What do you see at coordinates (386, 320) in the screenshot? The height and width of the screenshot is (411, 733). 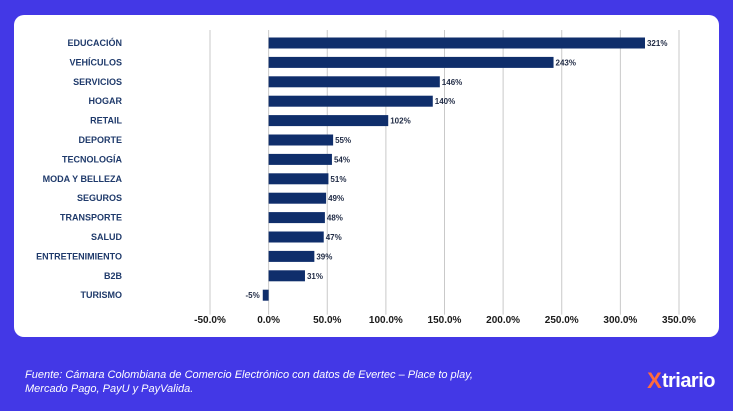 I see `x-tick-label: 100.0%` at bounding box center [386, 320].